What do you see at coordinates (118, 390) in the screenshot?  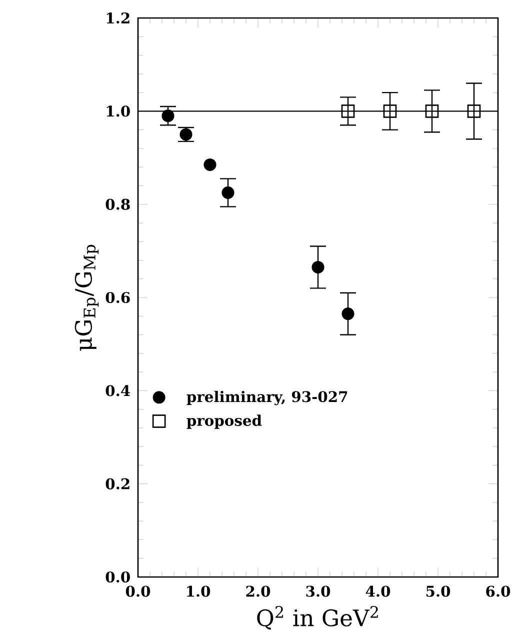 I see `y-tick-label: 0.4` at bounding box center [118, 390].